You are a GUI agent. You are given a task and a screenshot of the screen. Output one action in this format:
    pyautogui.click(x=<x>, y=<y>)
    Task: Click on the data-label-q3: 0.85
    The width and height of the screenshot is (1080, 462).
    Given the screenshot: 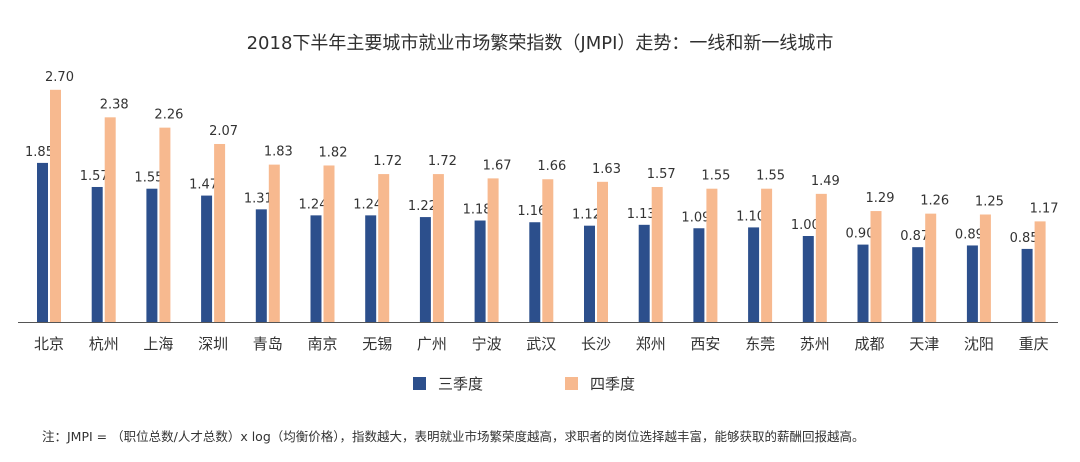 What is the action you would take?
    pyautogui.click(x=1024, y=238)
    